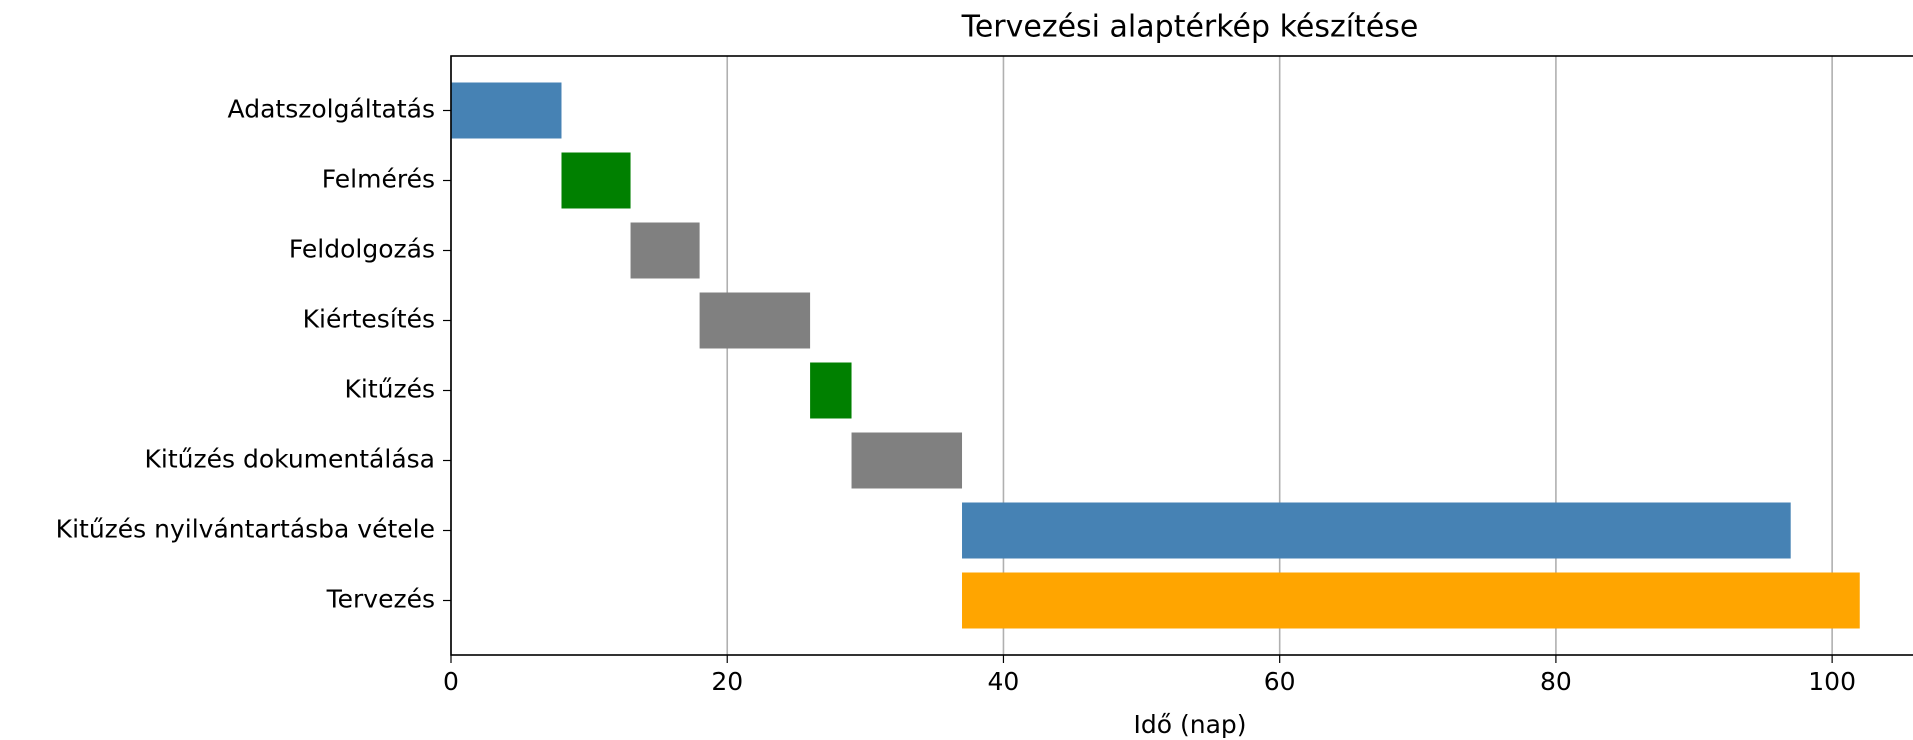 The width and height of the screenshot is (1913, 740). What do you see at coordinates (451, 681) in the screenshot?
I see `x-tick-label: 0` at bounding box center [451, 681].